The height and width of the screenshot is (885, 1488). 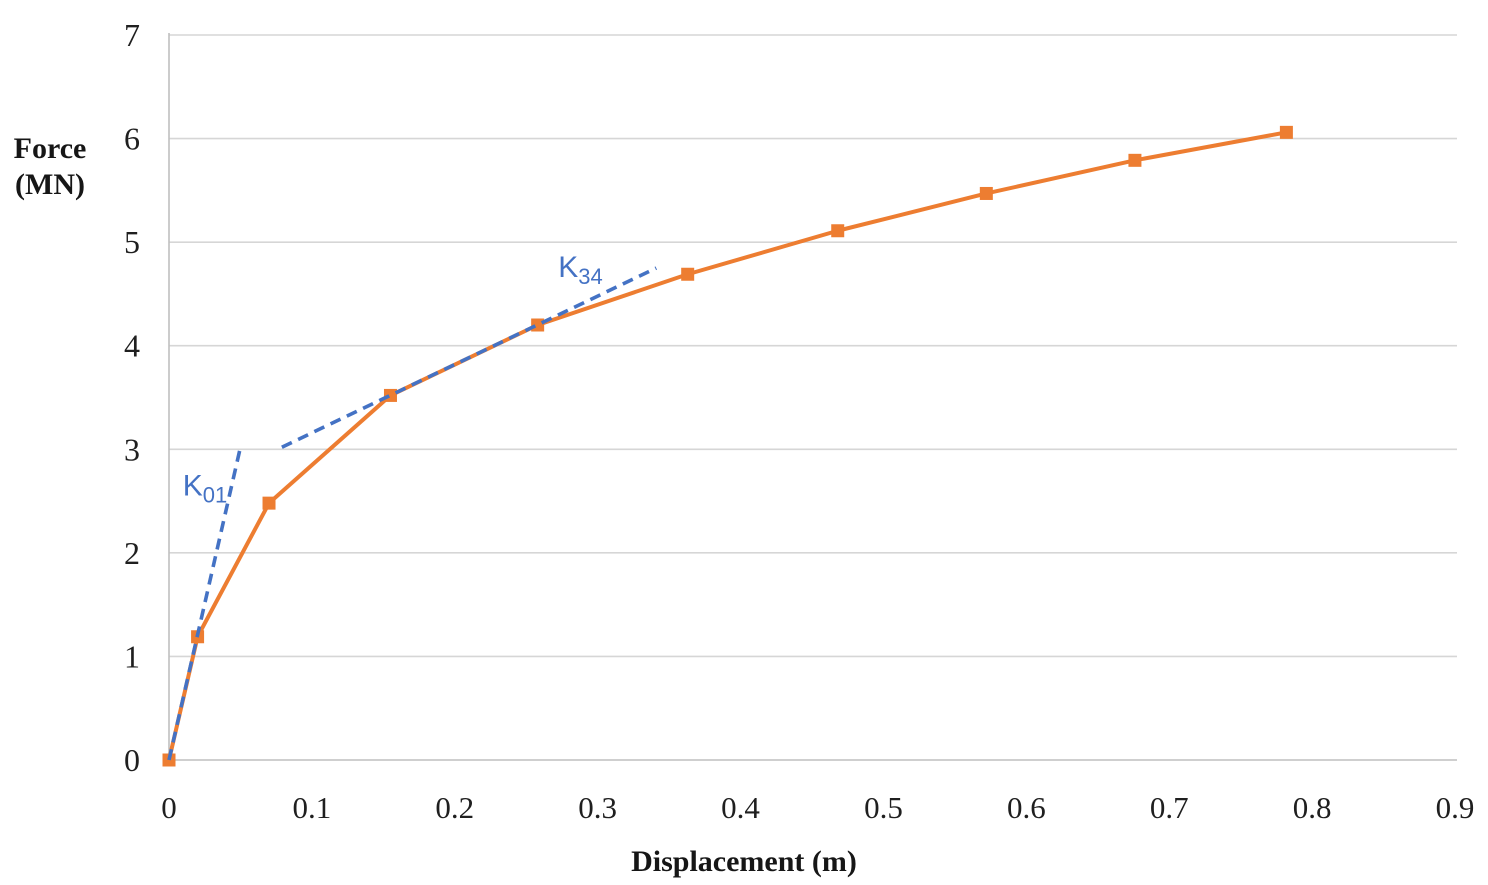 What do you see at coordinates (132, 242) in the screenshot?
I see `y-tick-label: 5` at bounding box center [132, 242].